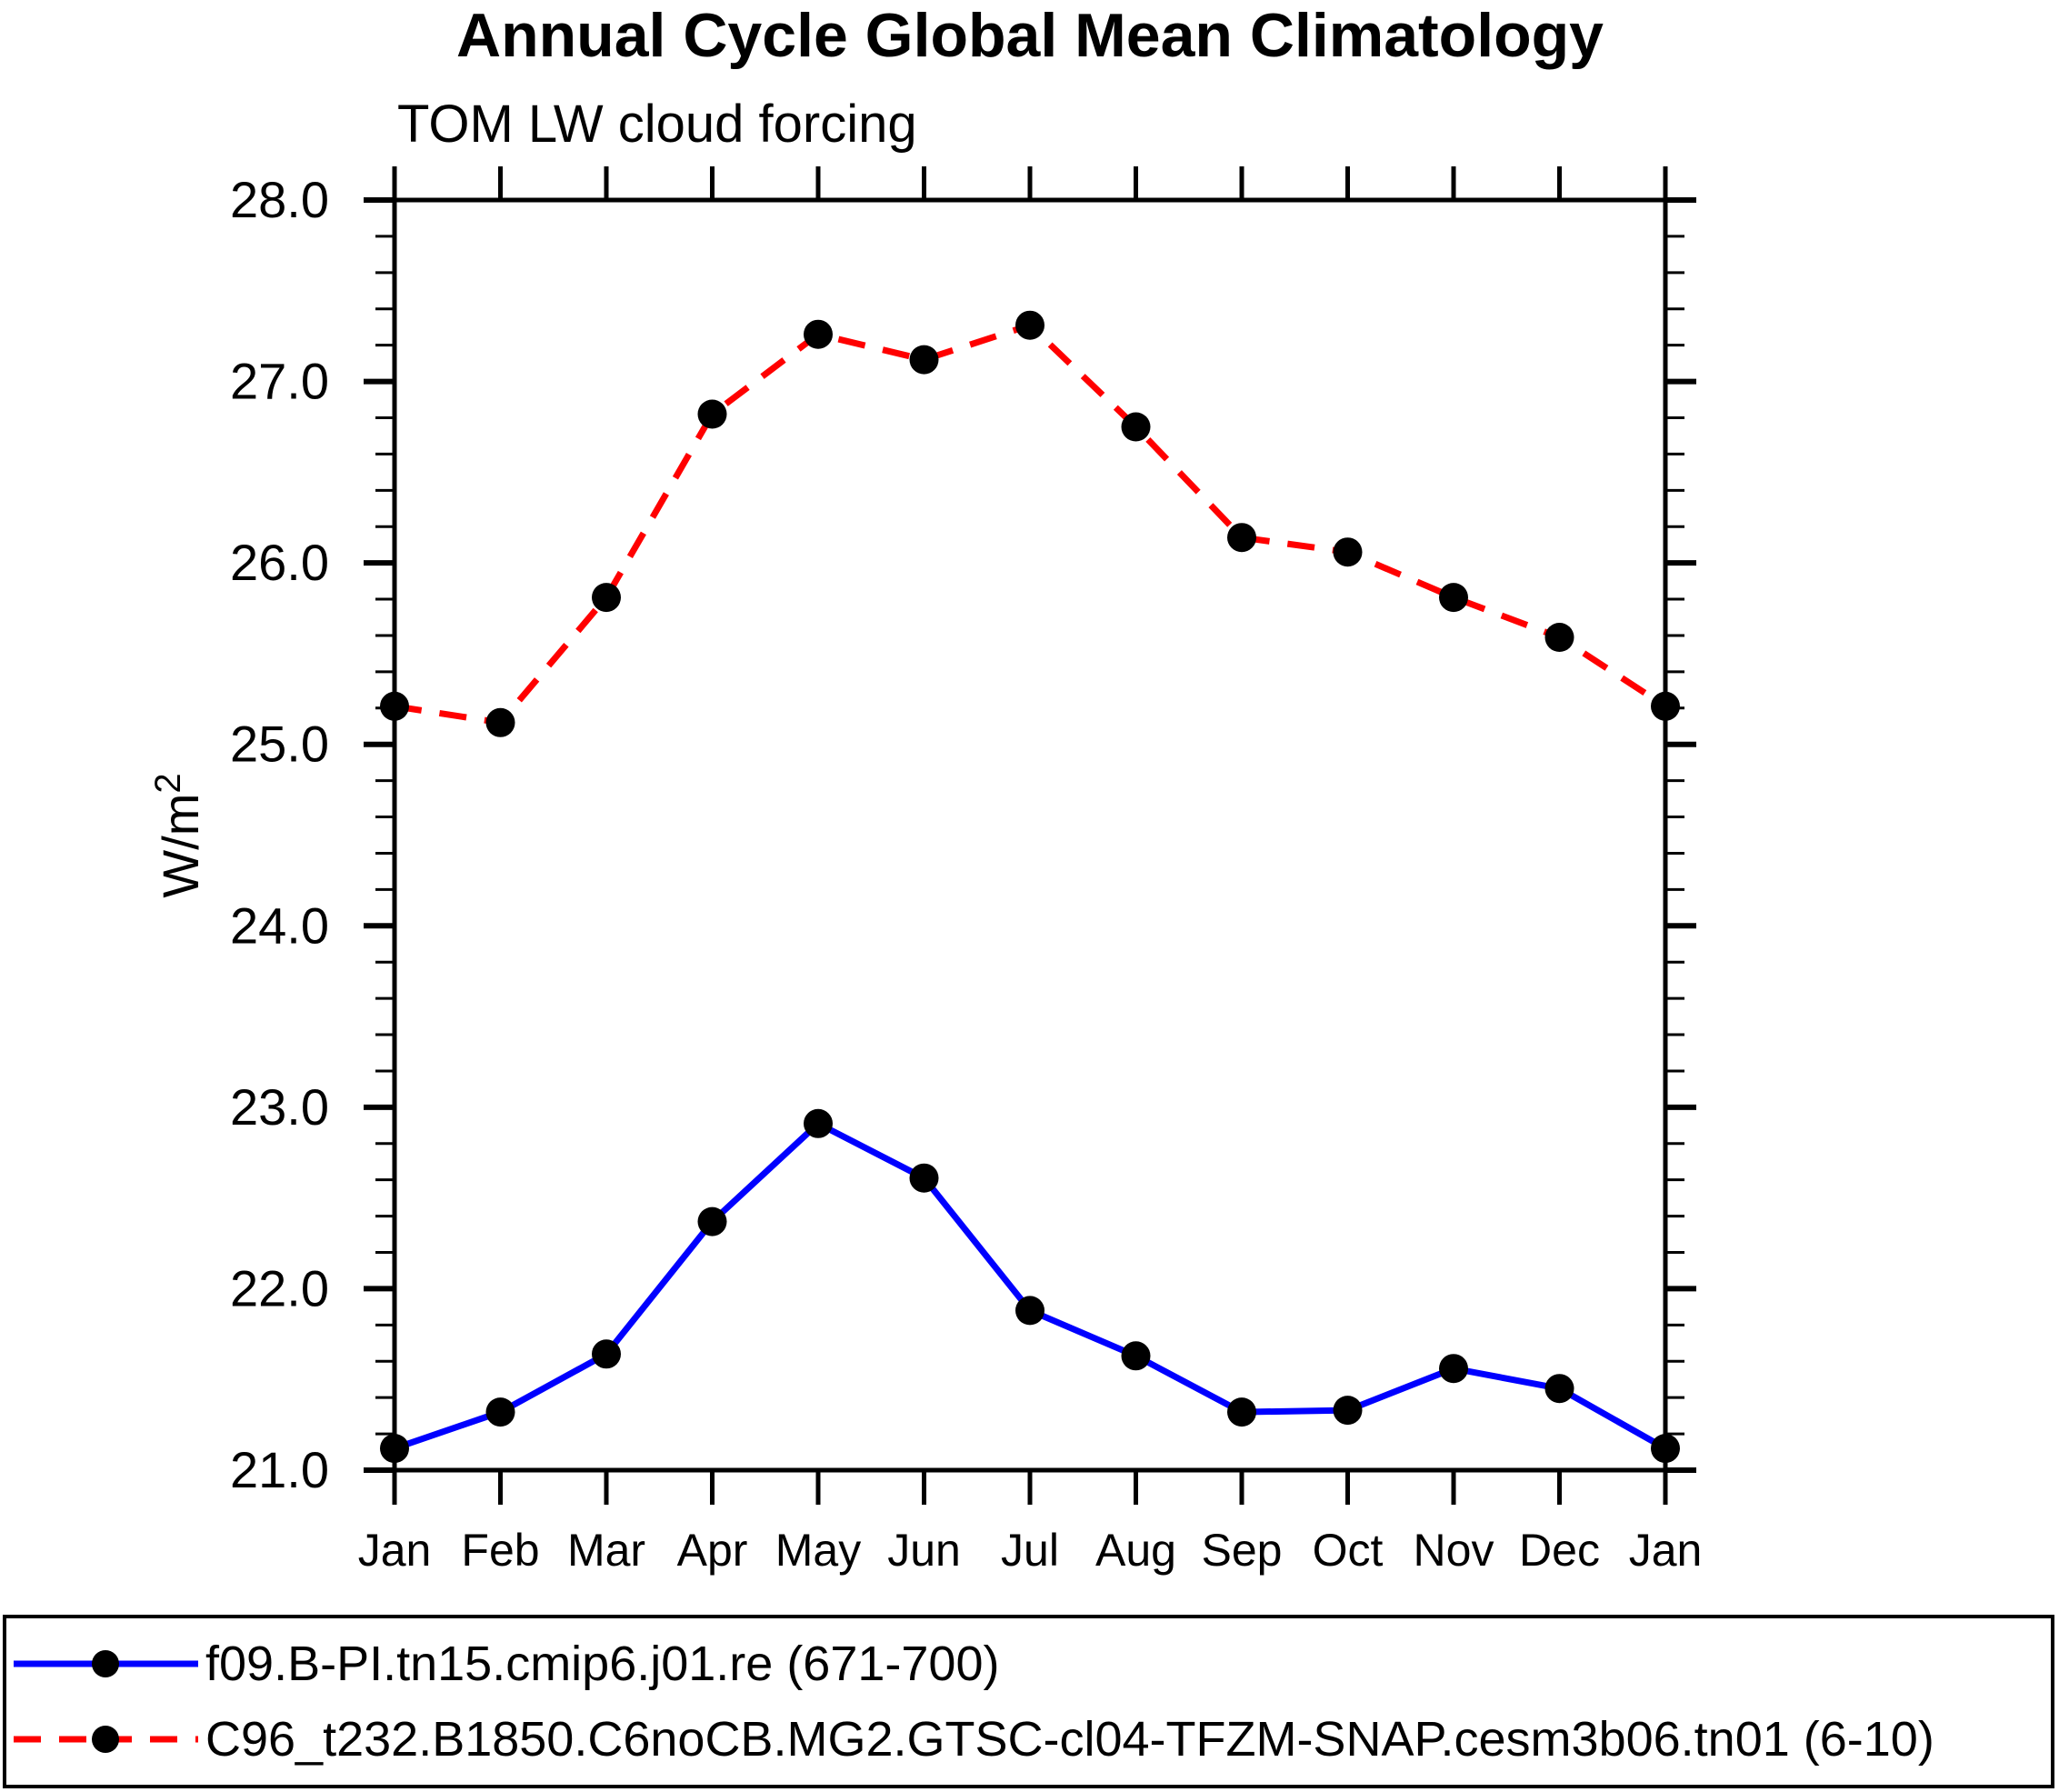  Describe the element at coordinates (818, 1550) in the screenshot. I see `x-tick-label: May` at that location.